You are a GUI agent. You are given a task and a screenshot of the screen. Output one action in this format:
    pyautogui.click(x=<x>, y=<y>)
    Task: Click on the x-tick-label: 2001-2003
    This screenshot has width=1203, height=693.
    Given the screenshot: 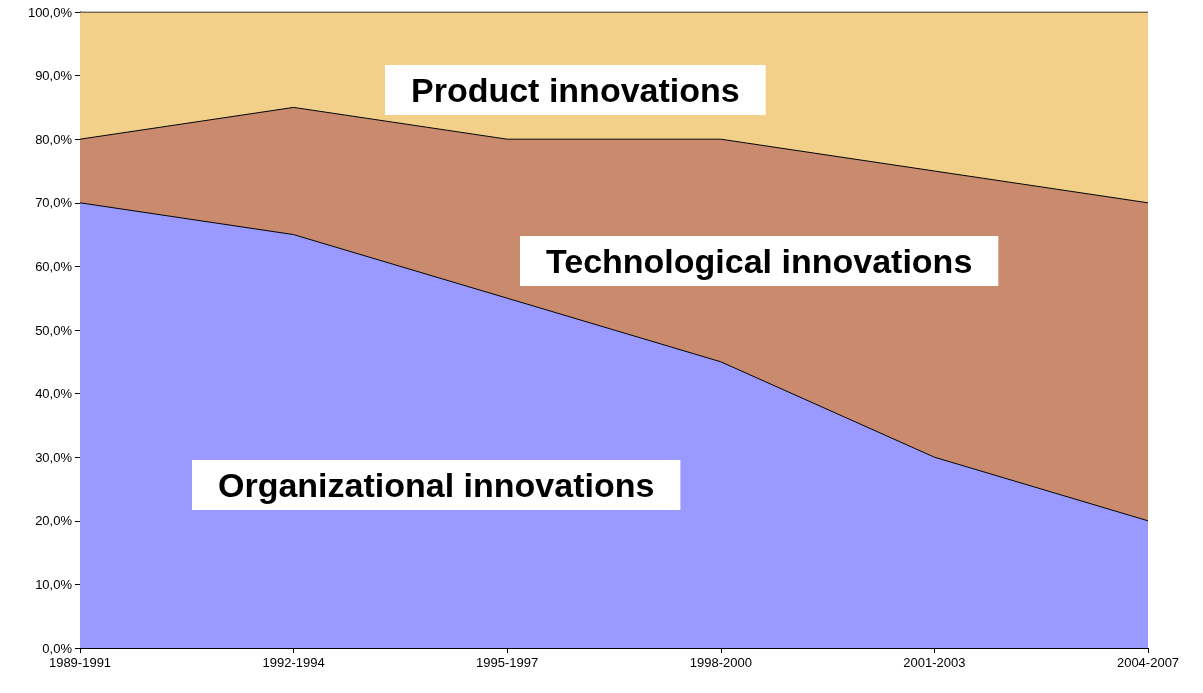 What is the action you would take?
    pyautogui.click(x=934, y=662)
    